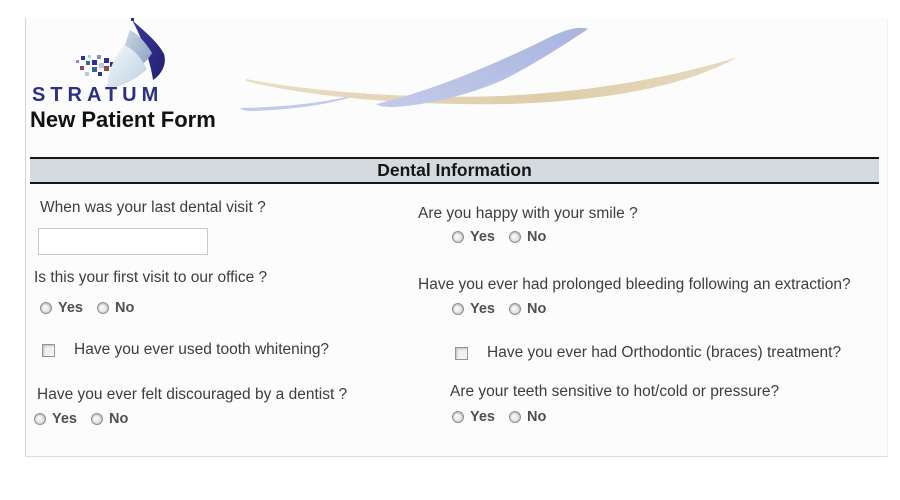  What do you see at coordinates (48, 350) in the screenshot?
I see `tooth-whitening-checkbox` at bounding box center [48, 350].